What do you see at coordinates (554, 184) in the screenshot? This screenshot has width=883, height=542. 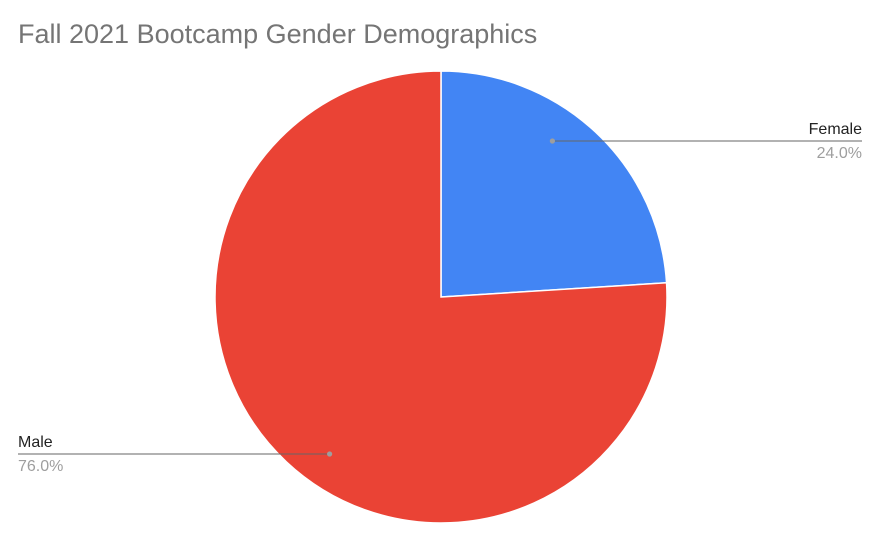 I see `pie-slice-female` at bounding box center [554, 184].